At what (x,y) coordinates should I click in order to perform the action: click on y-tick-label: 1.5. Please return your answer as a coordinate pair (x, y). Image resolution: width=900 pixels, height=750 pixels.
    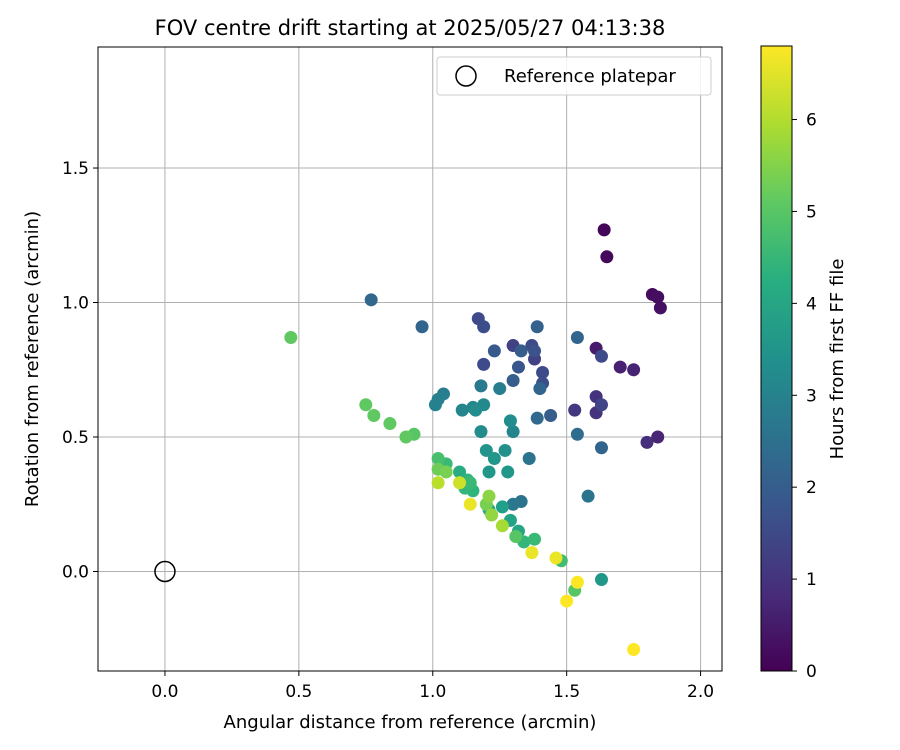
    Looking at the image, I should click on (75, 169).